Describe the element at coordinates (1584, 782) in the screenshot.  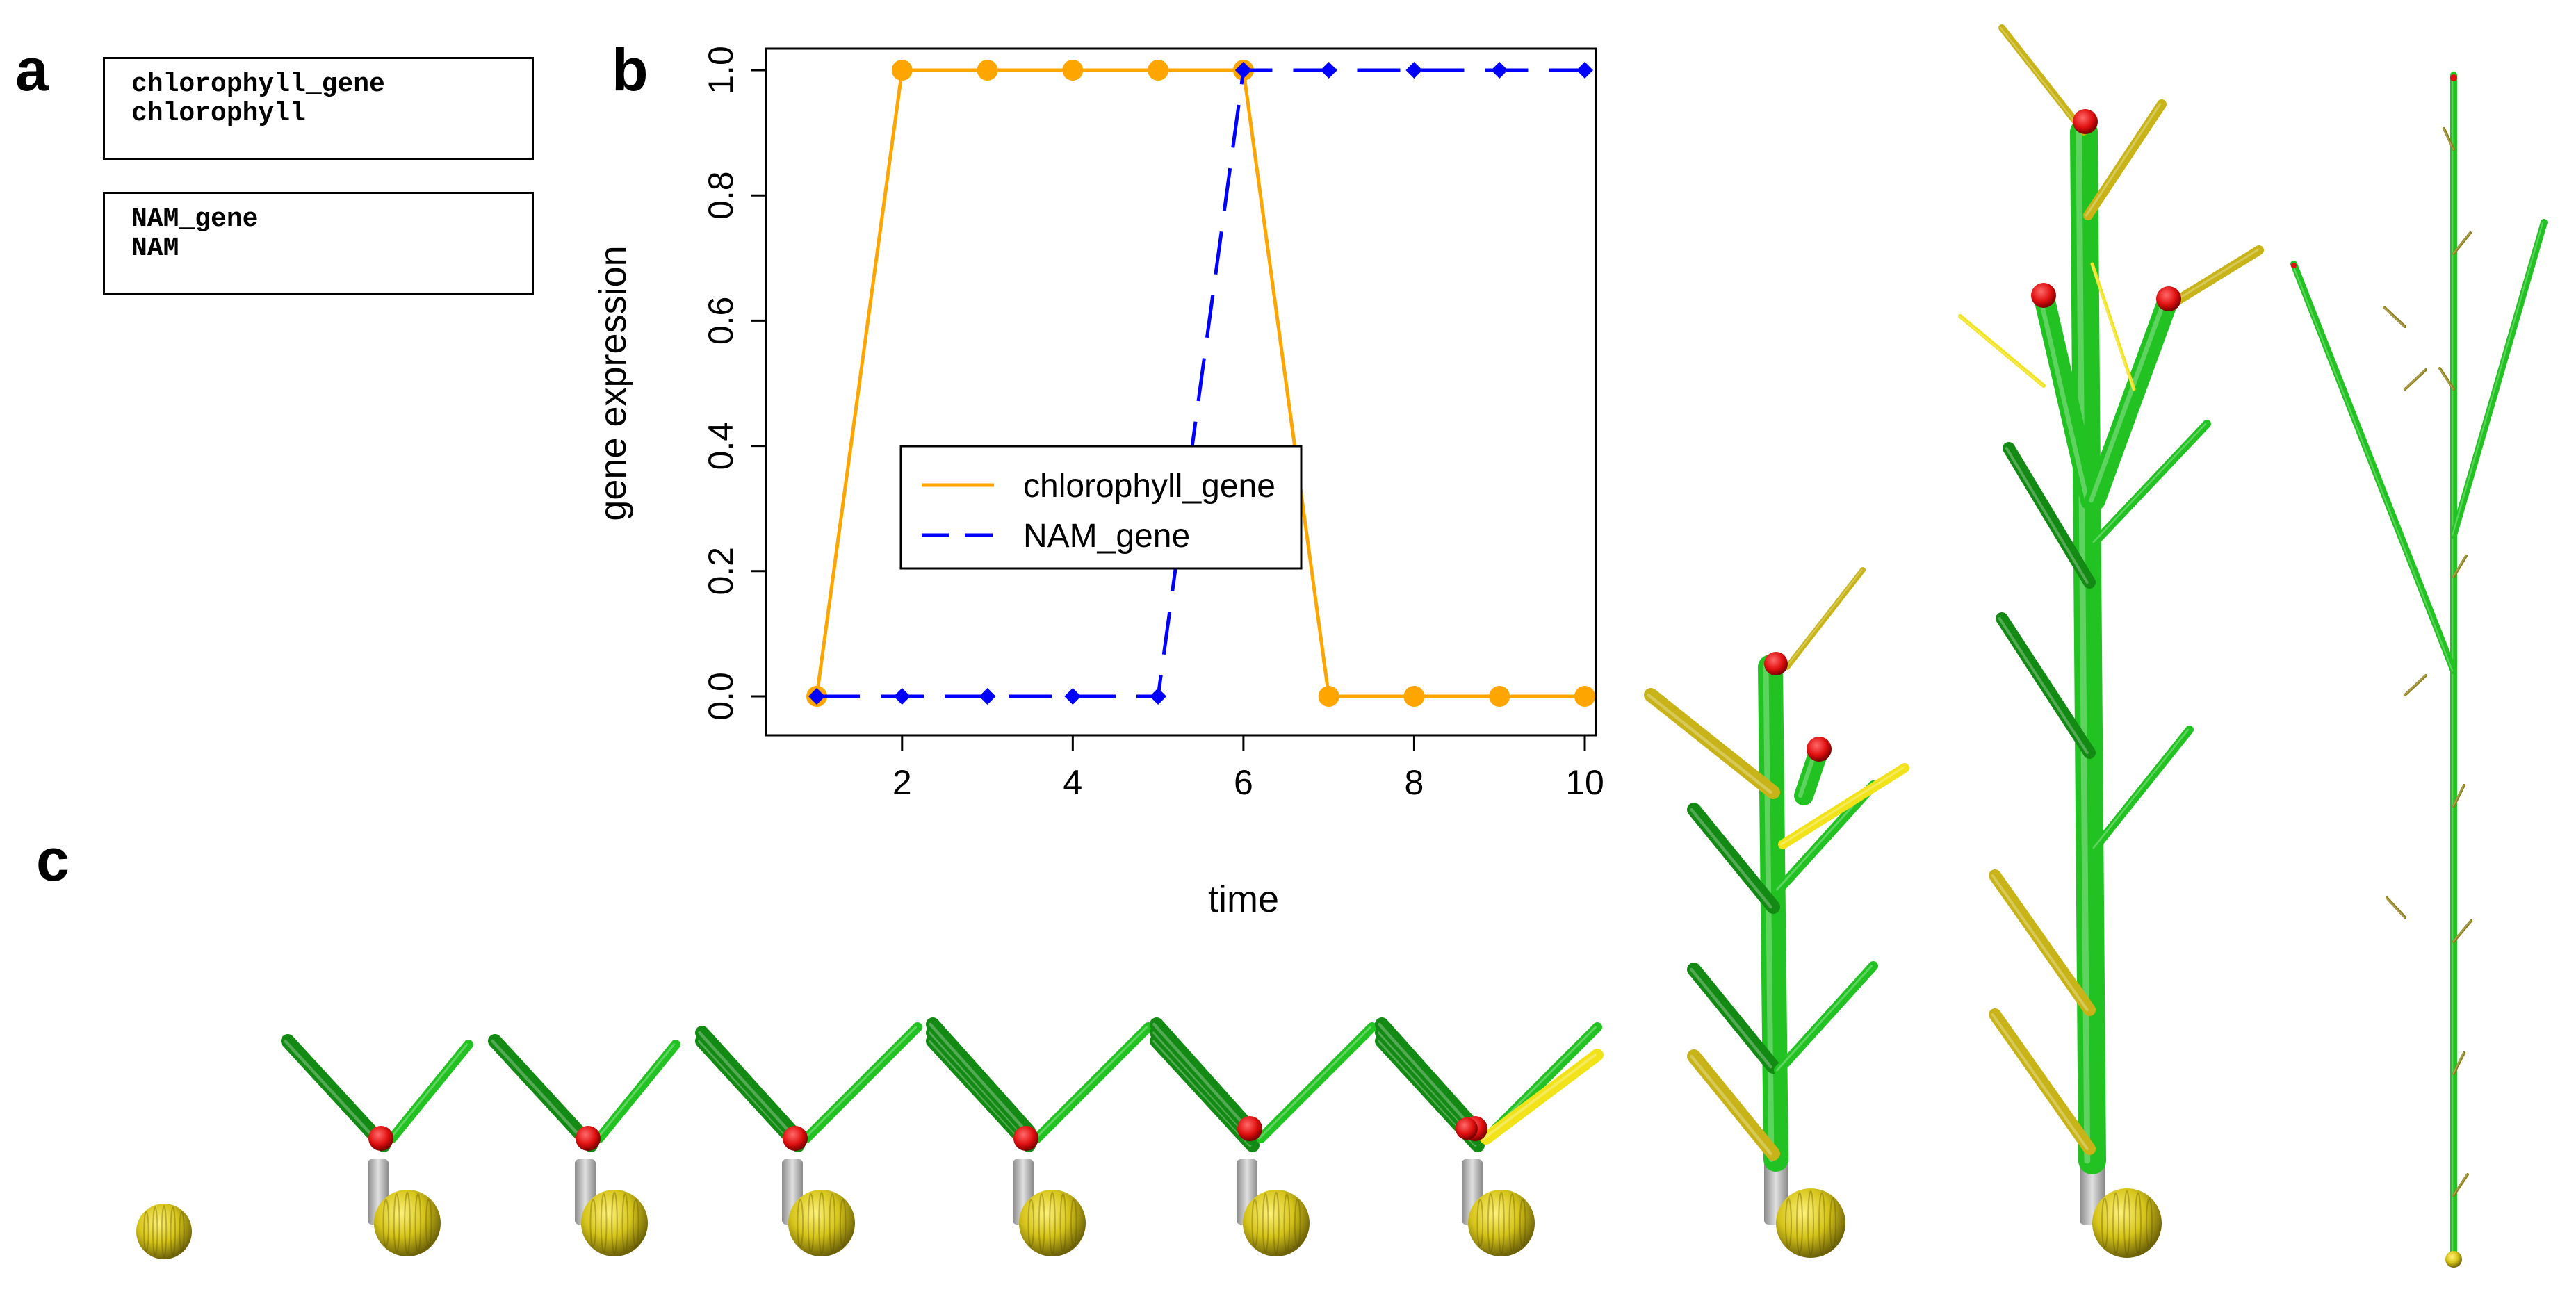
I see `x-tick-label: 10` at that location.